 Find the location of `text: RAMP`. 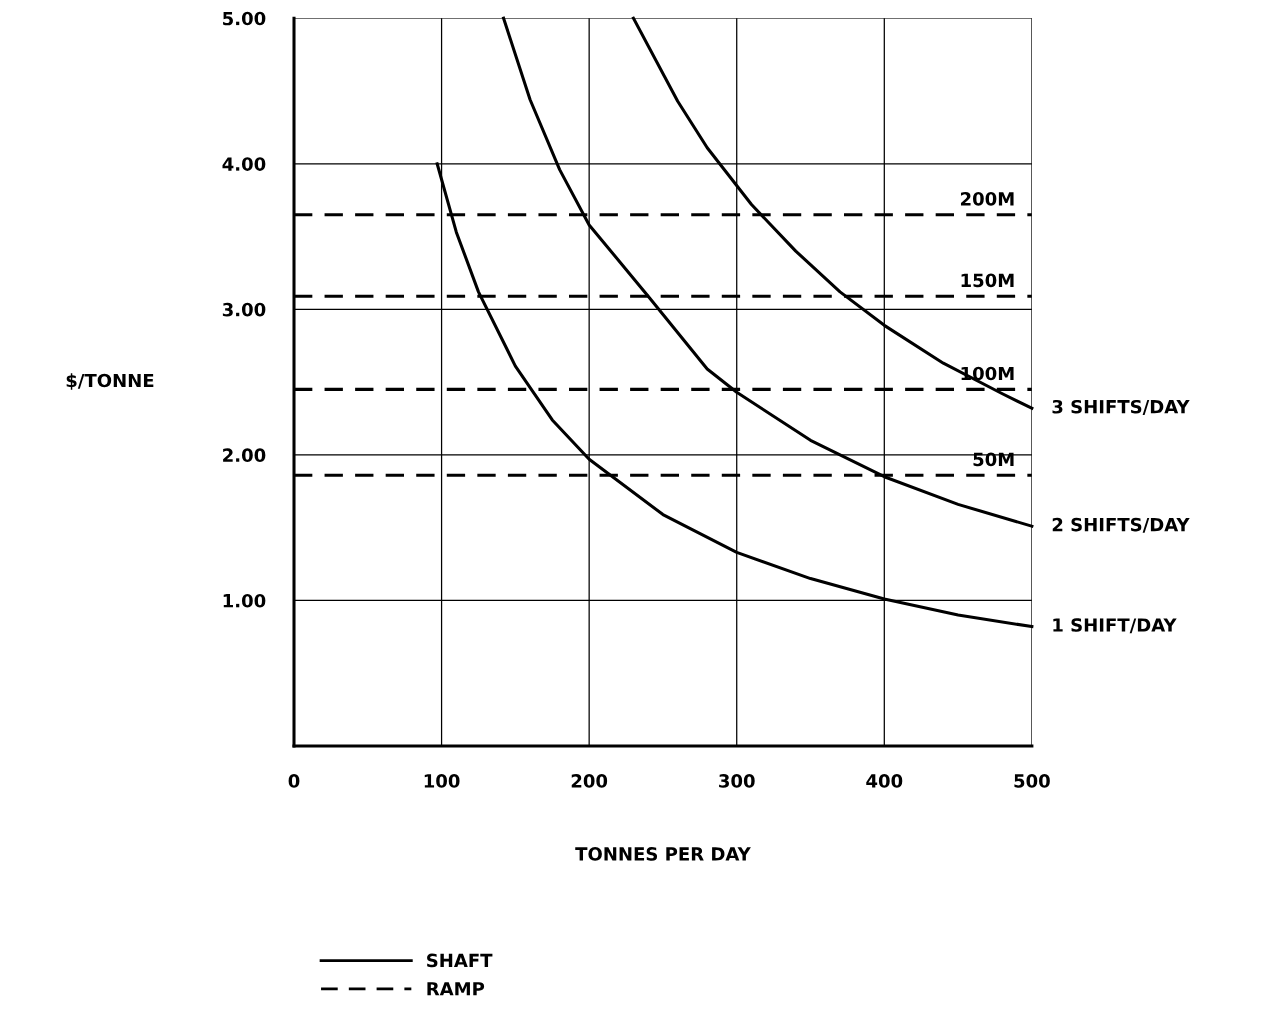

text: RAMP is located at coordinates (456, 989).